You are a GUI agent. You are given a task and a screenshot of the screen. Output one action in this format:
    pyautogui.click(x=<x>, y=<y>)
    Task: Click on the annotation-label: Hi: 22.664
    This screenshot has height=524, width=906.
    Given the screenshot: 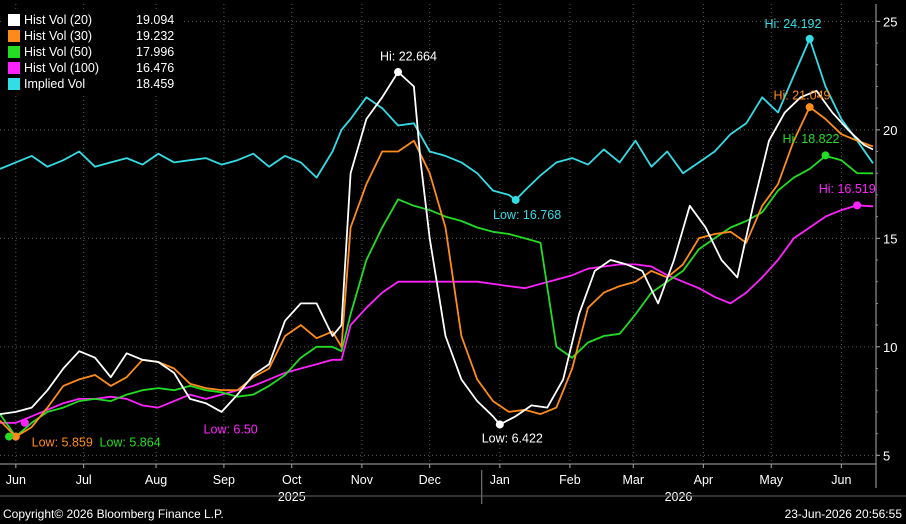 What is the action you would take?
    pyautogui.click(x=408, y=56)
    